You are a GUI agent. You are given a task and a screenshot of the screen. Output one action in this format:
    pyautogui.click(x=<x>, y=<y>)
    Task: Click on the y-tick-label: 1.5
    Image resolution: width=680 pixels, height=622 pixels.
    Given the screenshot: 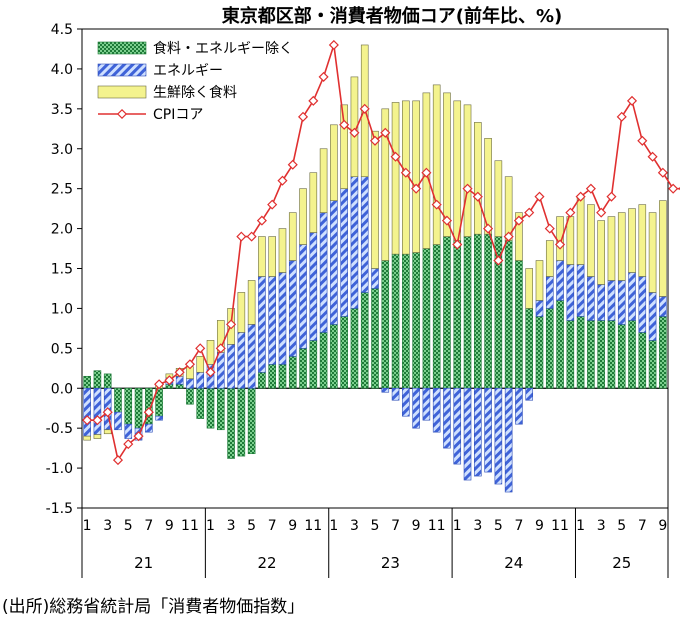 What is the action you would take?
    pyautogui.click(x=62, y=270)
    